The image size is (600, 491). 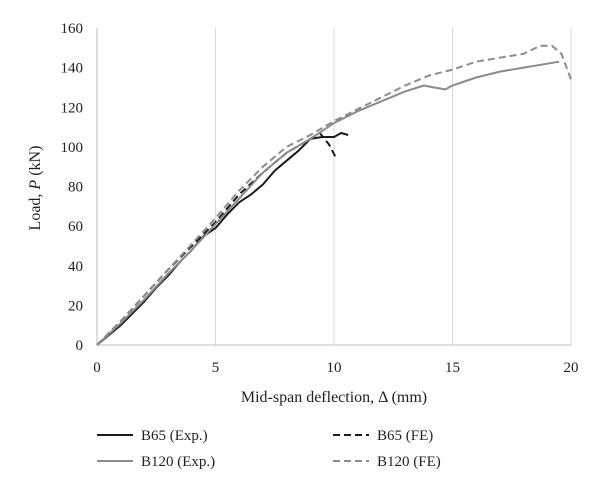 I want to click on y-tick-label: 120, so click(x=72, y=108).